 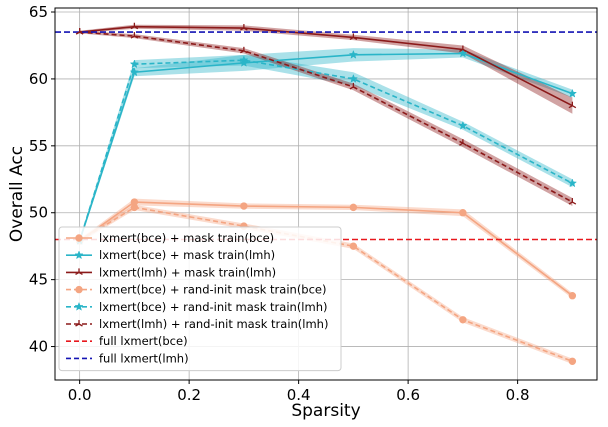 I want to click on y-tick-label: 50, so click(x=38, y=213).